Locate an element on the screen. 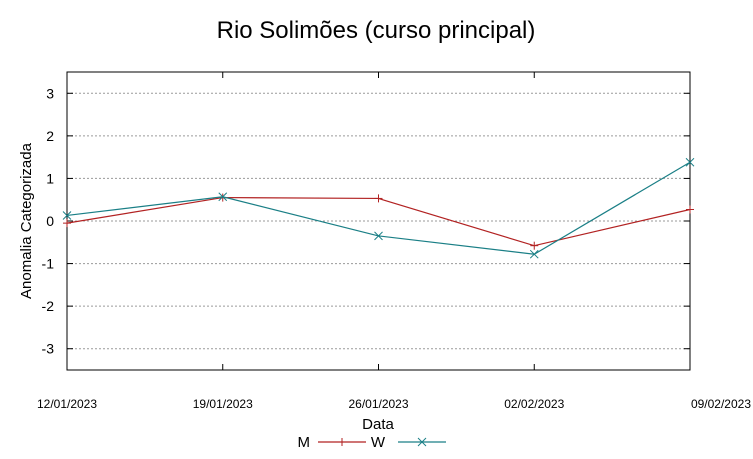 The width and height of the screenshot is (753, 459). legend-label-m: M is located at coordinates (304, 442).